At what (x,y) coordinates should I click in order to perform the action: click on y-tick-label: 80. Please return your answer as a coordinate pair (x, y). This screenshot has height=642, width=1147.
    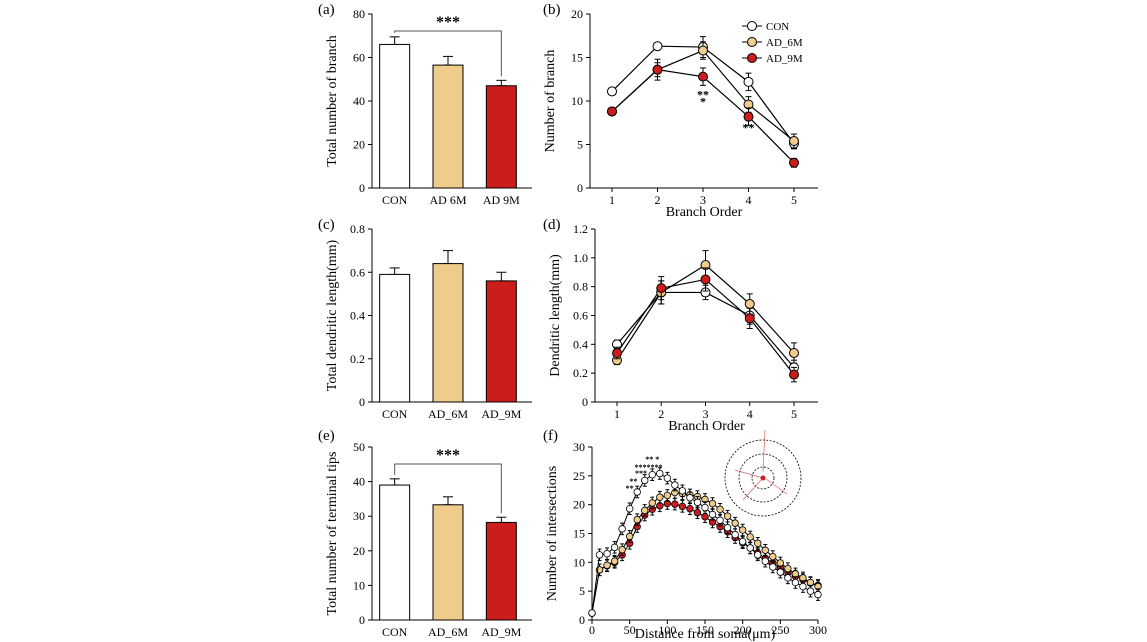
    Looking at the image, I should click on (359, 14).